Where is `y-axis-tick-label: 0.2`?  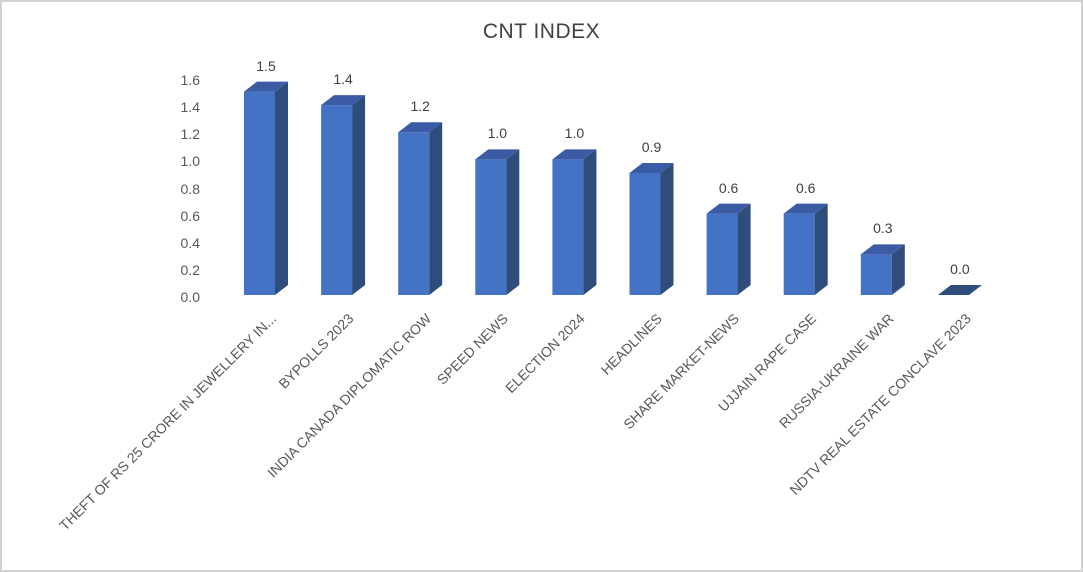 y-axis-tick-label: 0.2 is located at coordinates (190, 269).